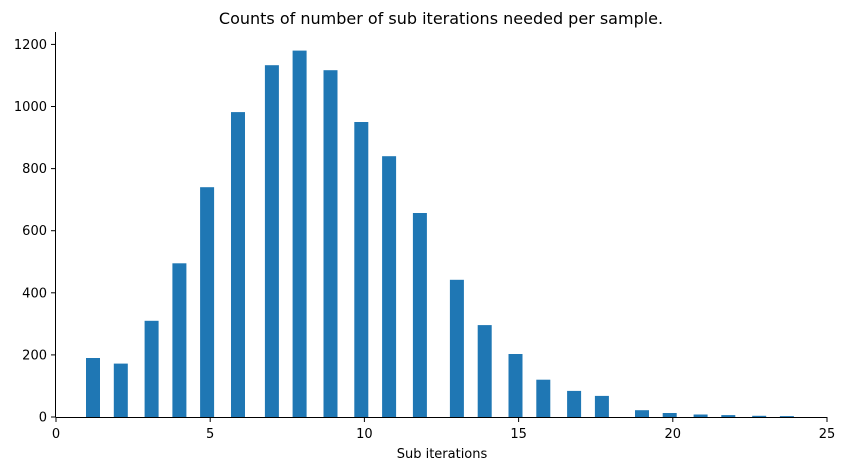 This screenshot has height=470, width=844. Describe the element at coordinates (673, 434) in the screenshot. I see `x-tick-label: 20` at that location.